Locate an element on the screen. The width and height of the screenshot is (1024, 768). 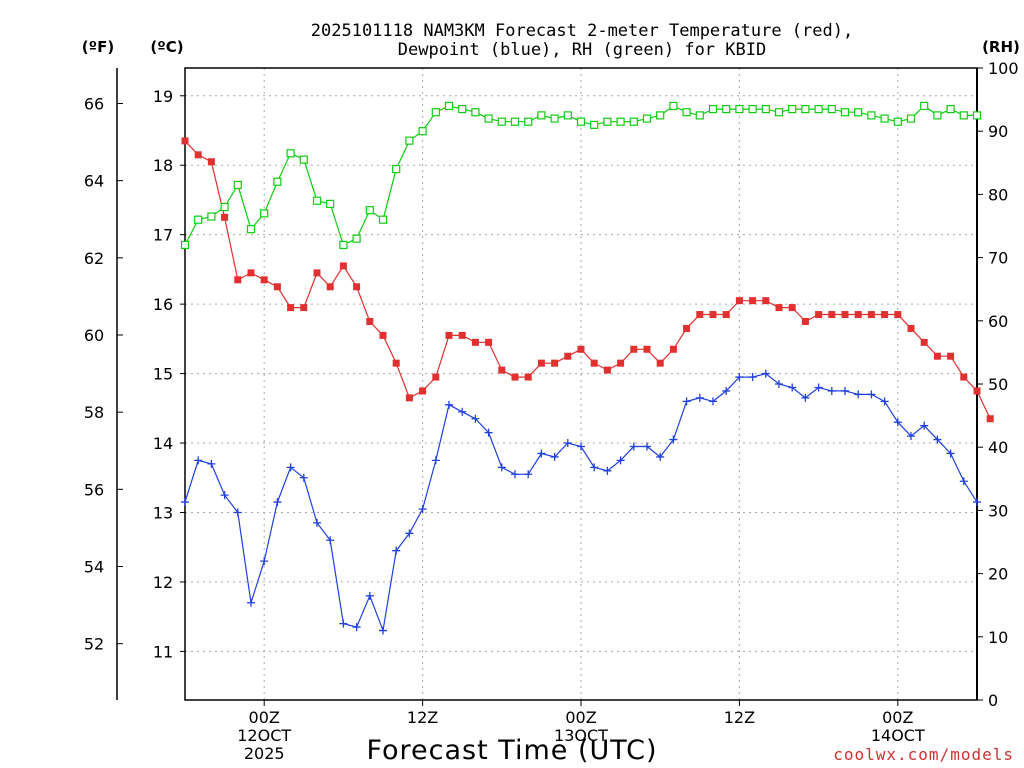
chart-title-line-2: Dewpoint (blue), RH (green) for KBID is located at coordinates (582, 50).